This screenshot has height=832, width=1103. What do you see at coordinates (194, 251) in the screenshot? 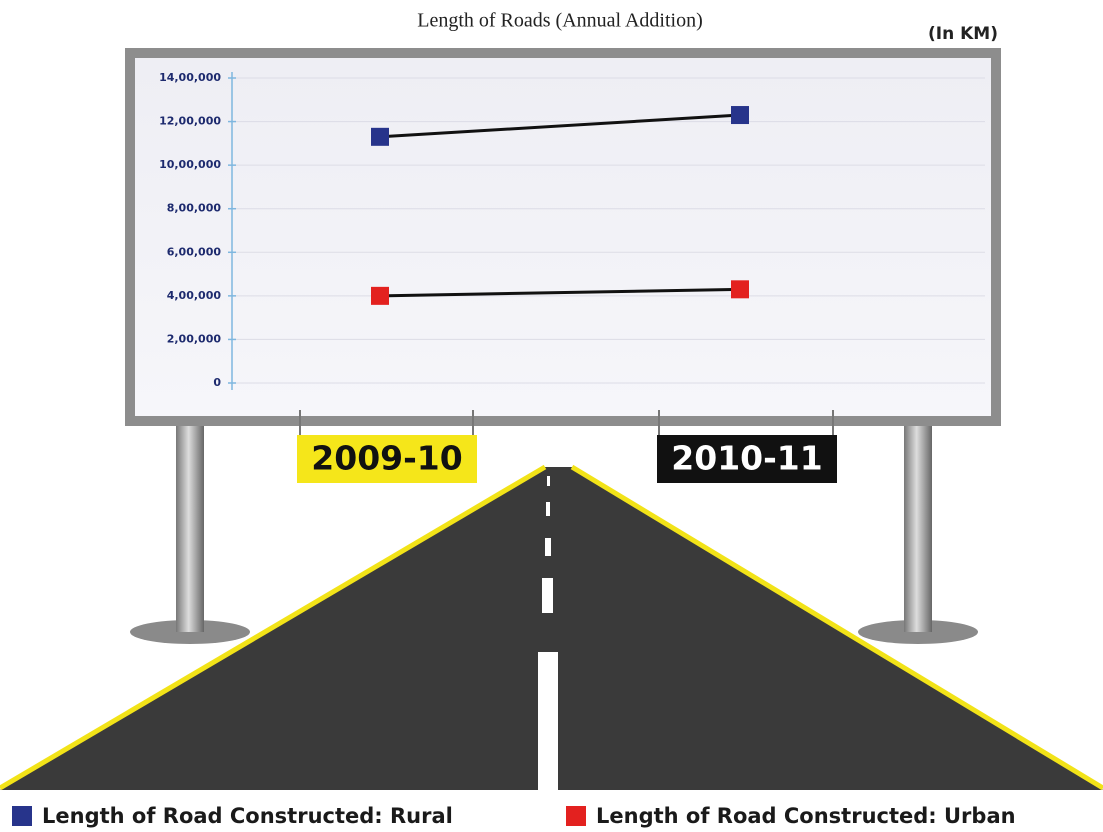
I see `y-tick-label: 6,00,000` at bounding box center [194, 251].